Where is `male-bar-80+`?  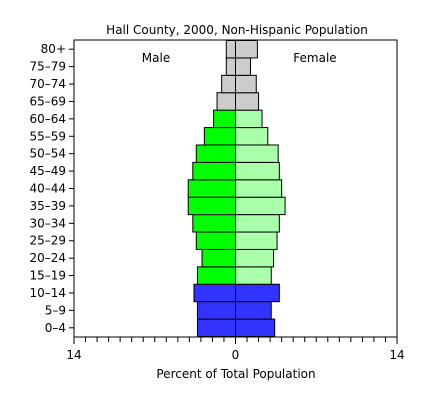
male-bar-80+ is located at coordinates (230, 49).